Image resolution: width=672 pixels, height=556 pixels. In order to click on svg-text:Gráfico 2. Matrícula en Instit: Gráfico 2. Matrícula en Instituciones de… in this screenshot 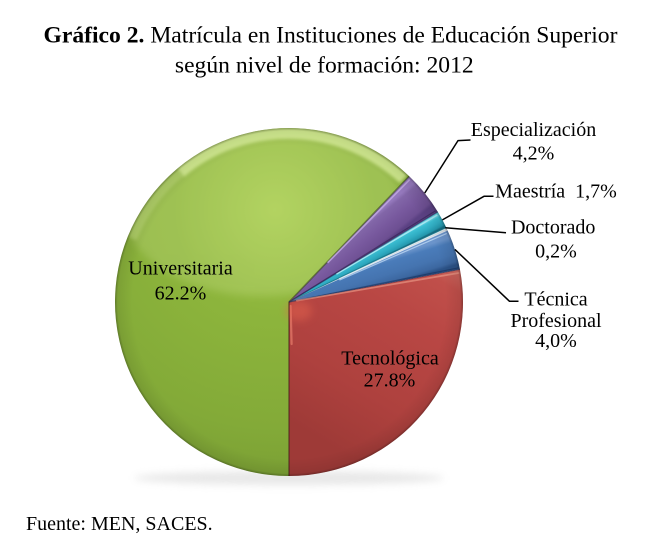, I will do `click(331, 35)`.